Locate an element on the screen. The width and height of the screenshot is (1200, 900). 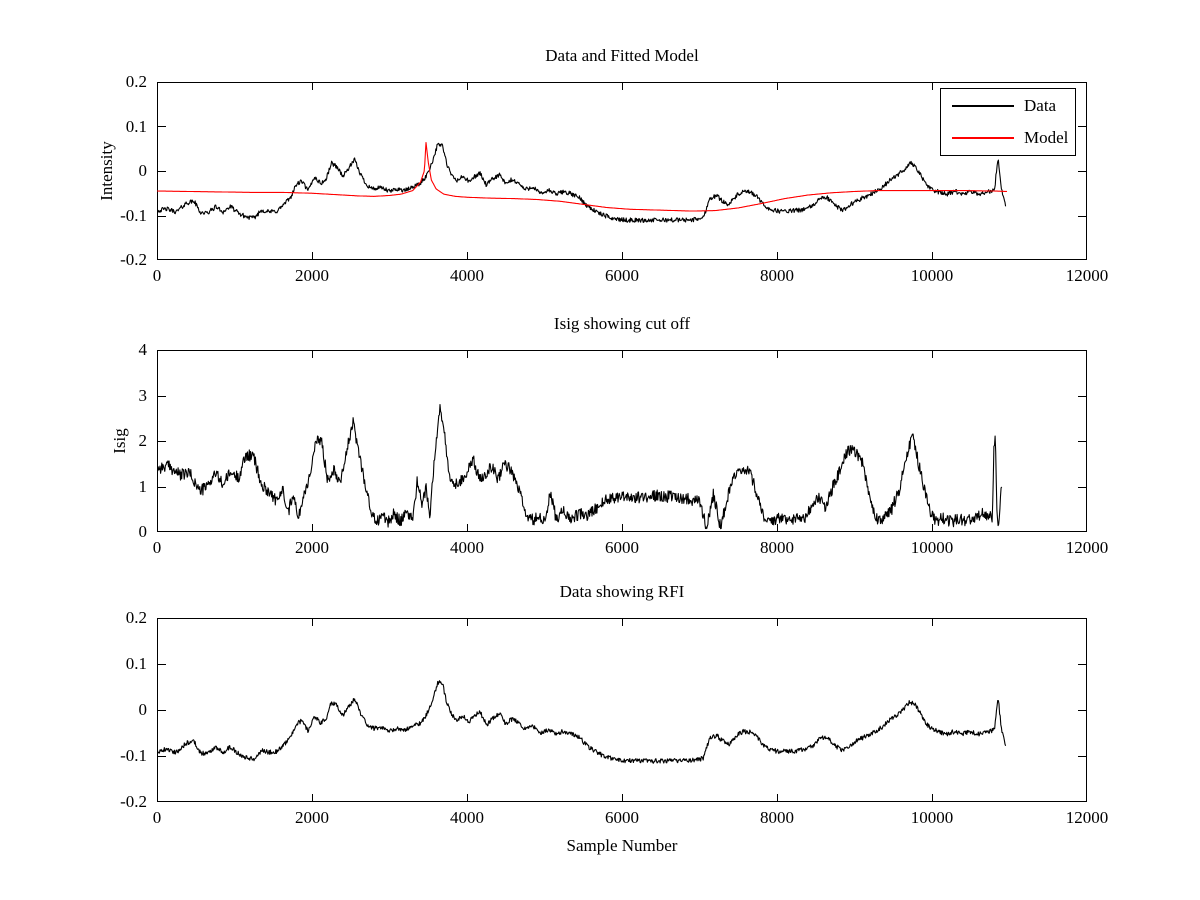
legend-line-sample-model is located at coordinates (983, 138).